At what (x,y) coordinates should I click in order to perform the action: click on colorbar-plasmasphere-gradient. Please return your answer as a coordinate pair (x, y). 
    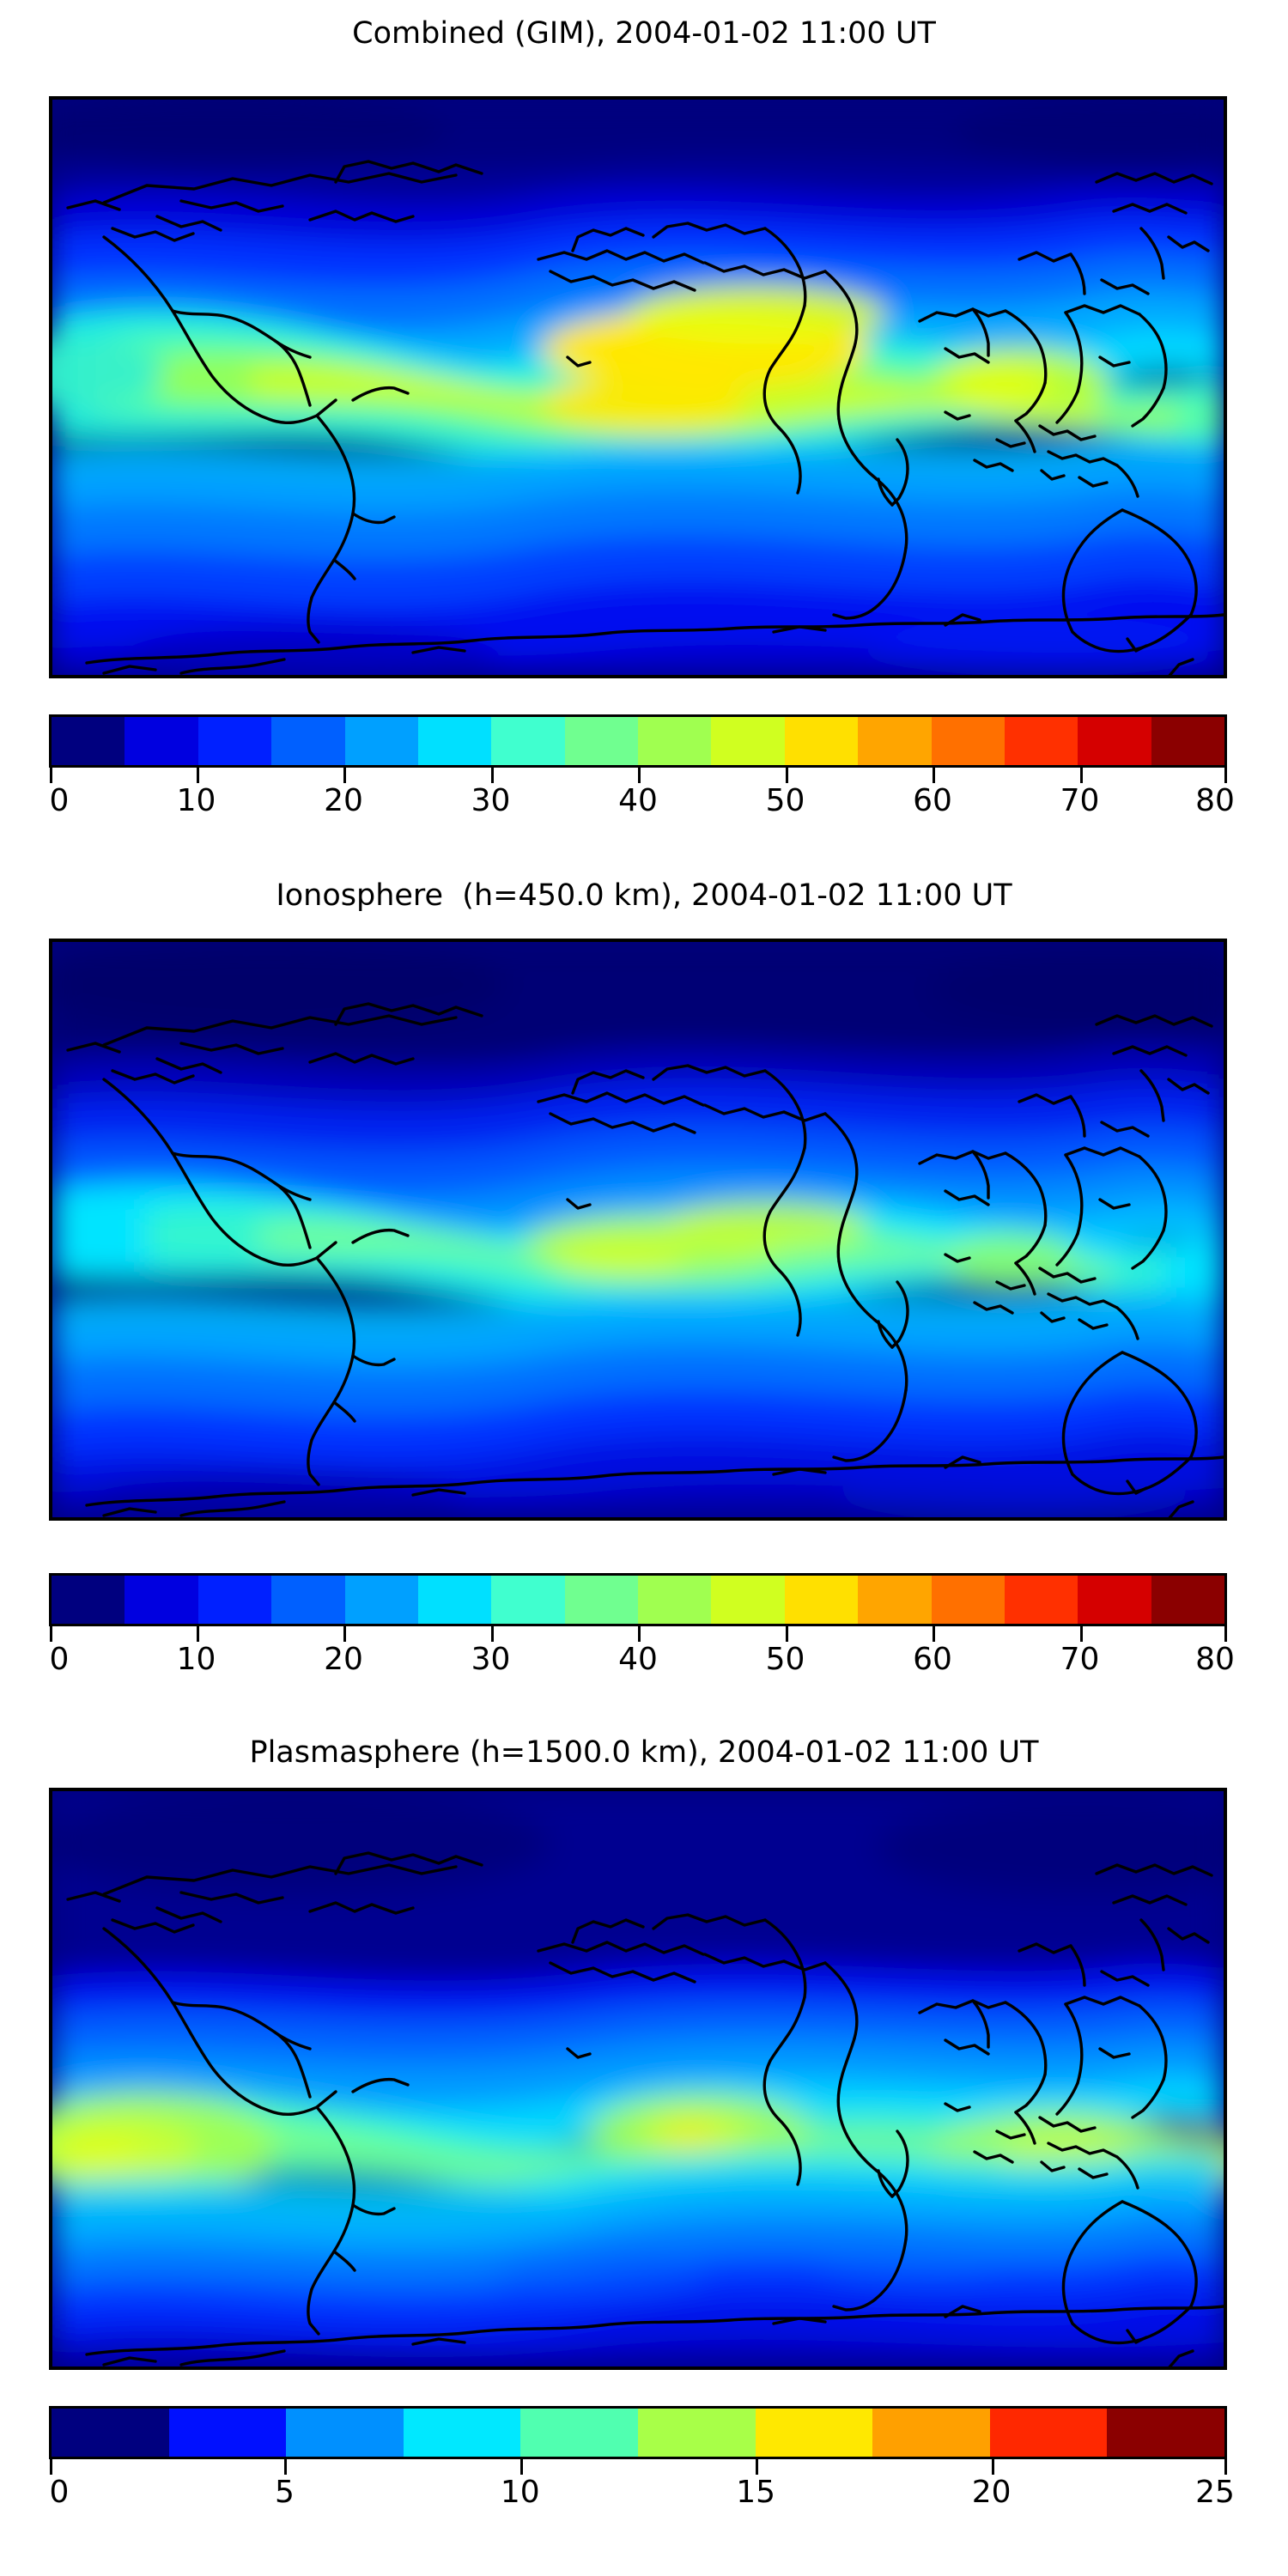
    Looking at the image, I should click on (638, 2433).